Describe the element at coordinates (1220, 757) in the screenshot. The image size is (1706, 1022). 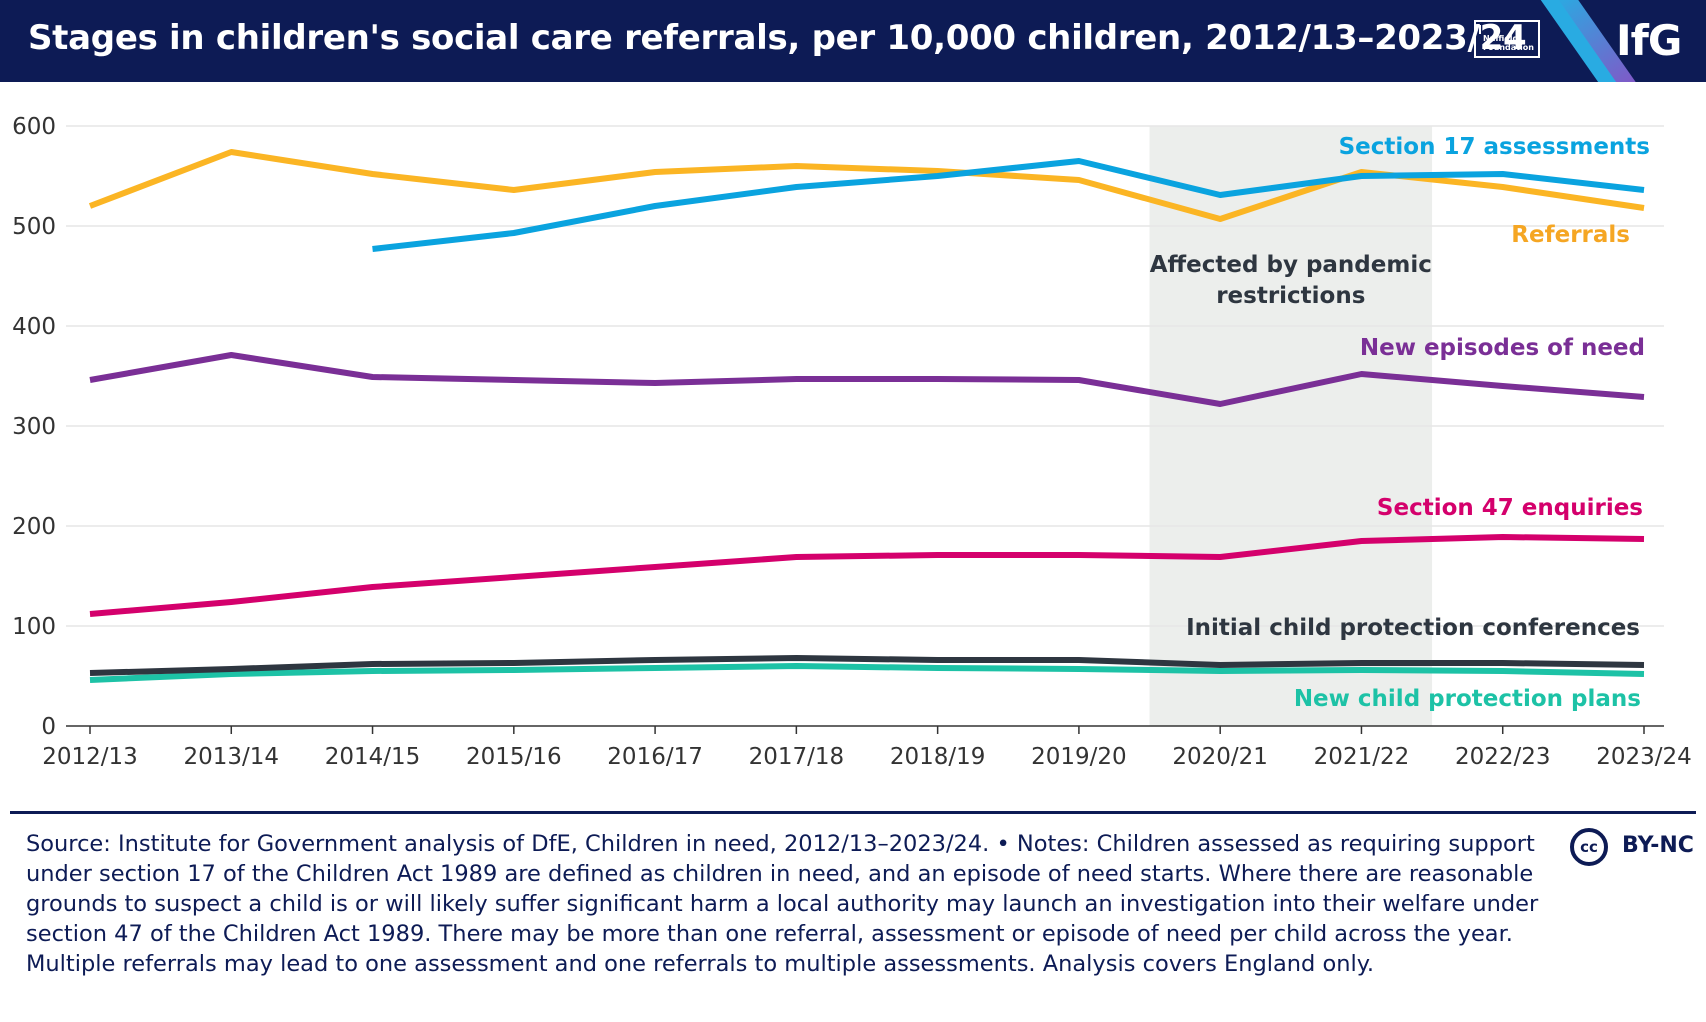
I see `x-tick-label: 2020/21` at that location.